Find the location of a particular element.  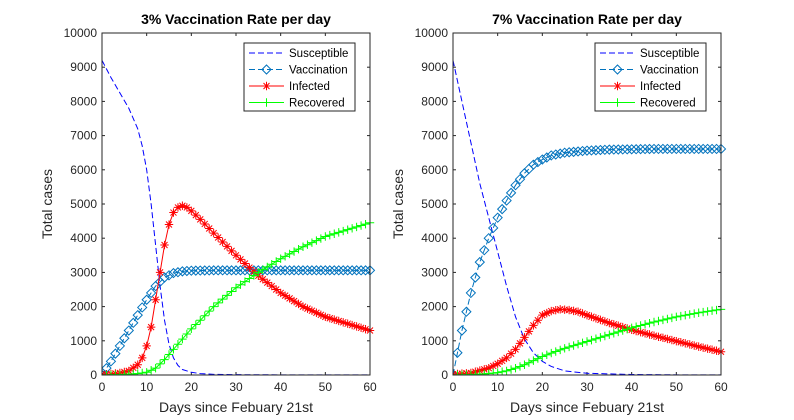

legend-label: Recovered is located at coordinates (668, 104).